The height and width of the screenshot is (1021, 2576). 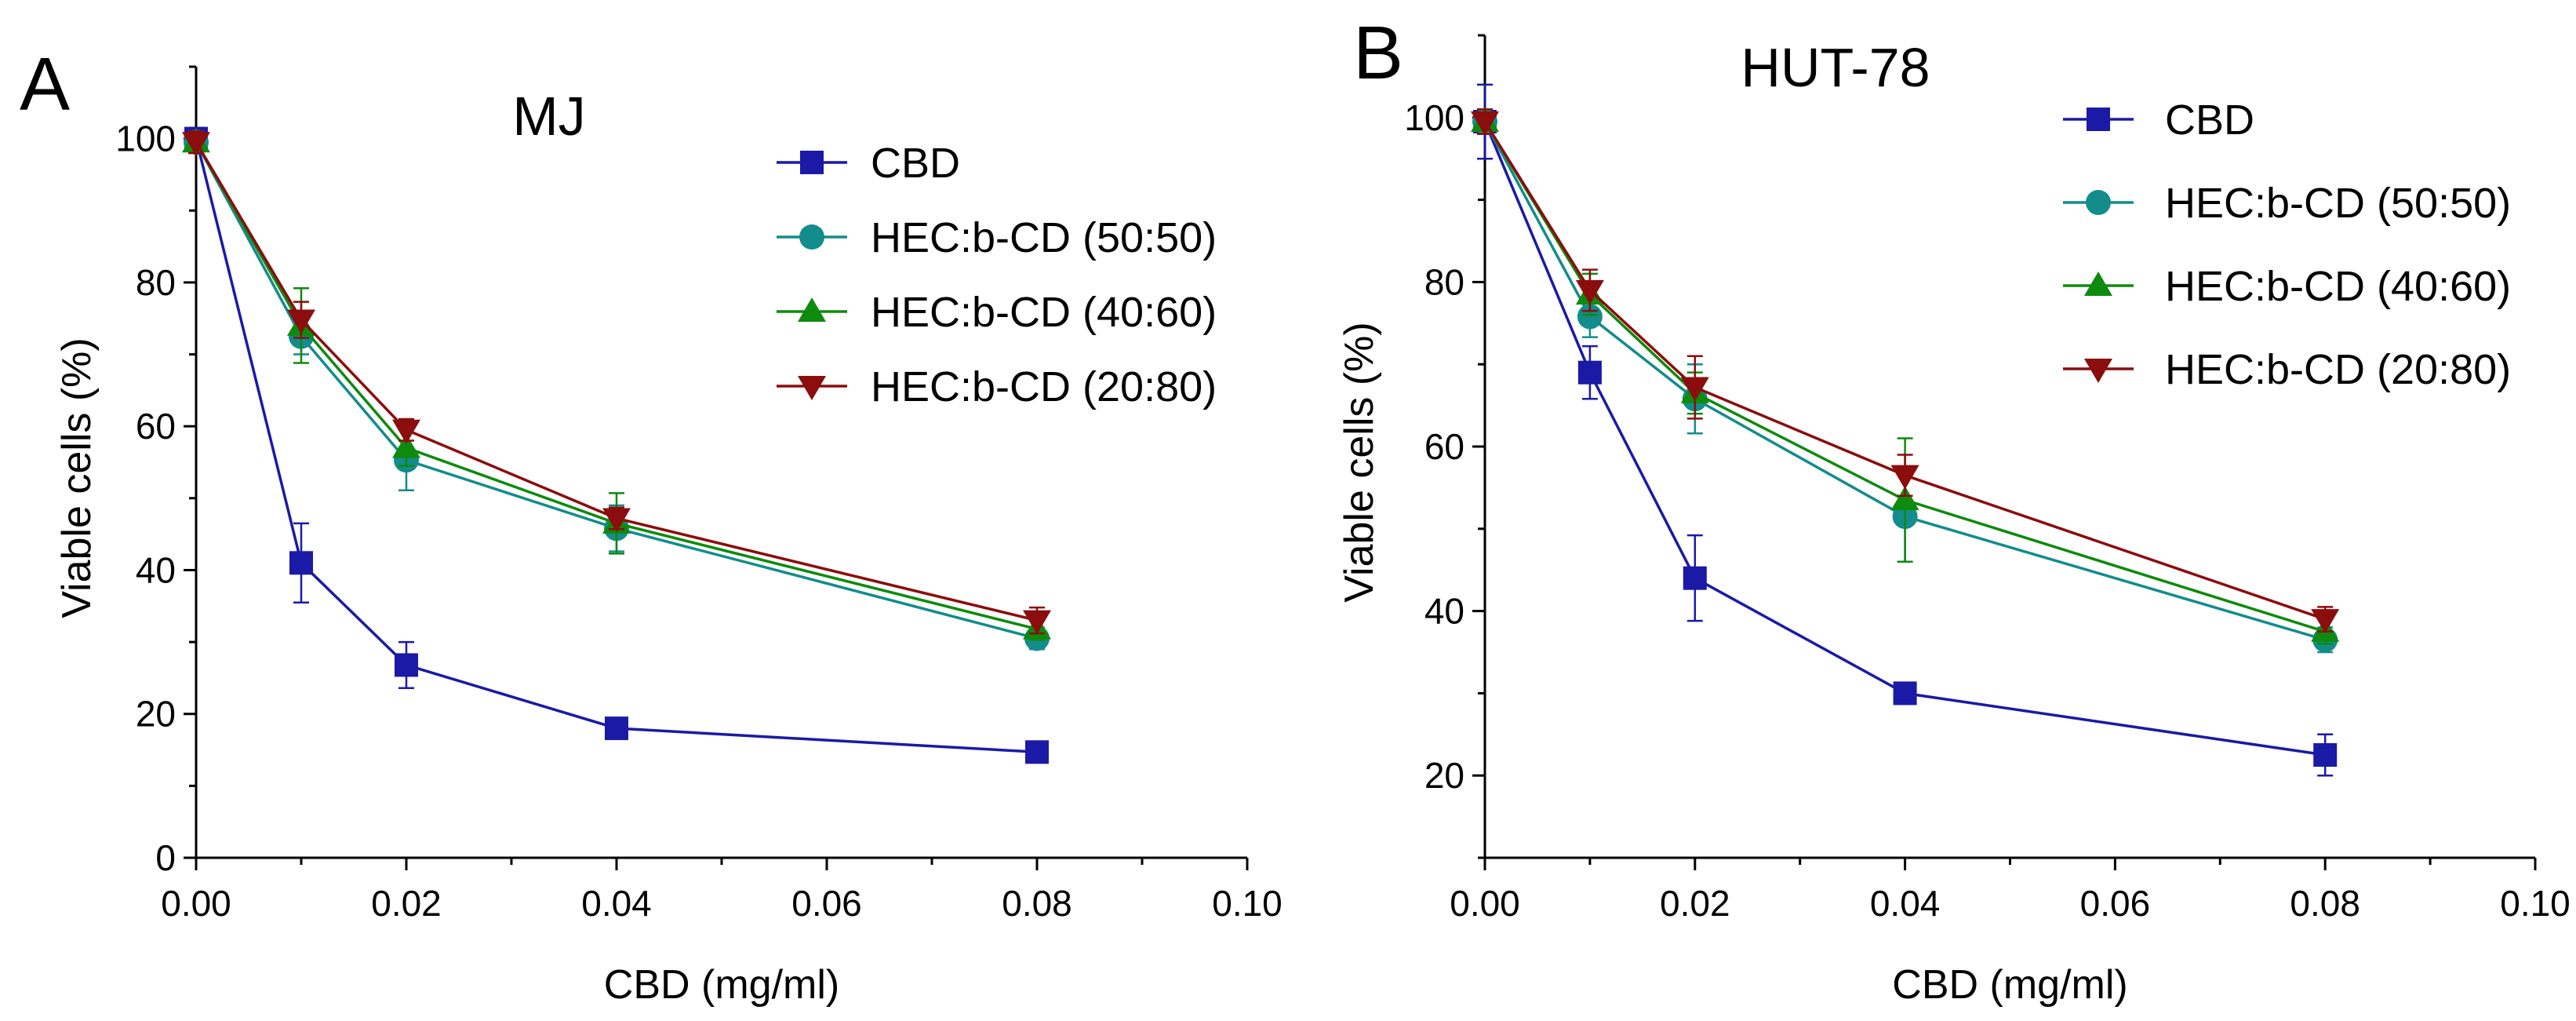 I want to click on y-tick-label: 0, so click(x=165, y=858).